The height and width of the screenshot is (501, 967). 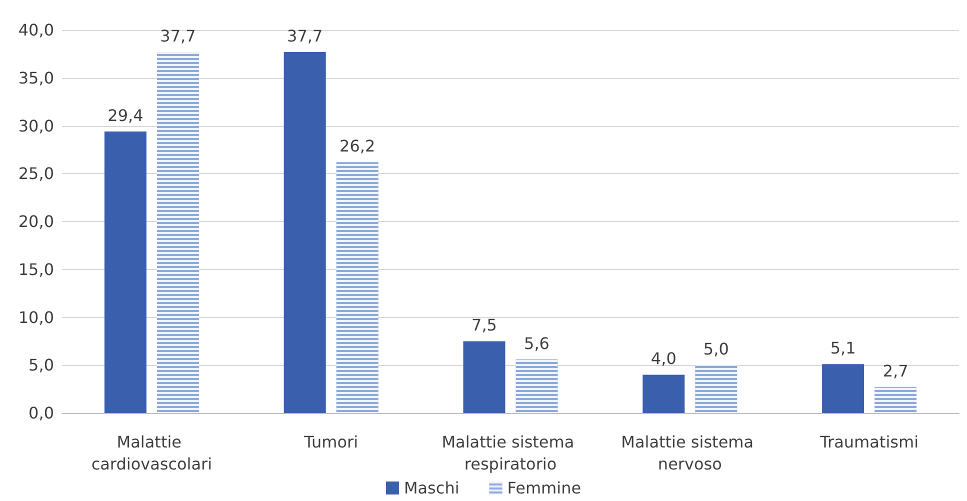 What do you see at coordinates (843, 348) in the screenshot?
I see `data-label: 5,1` at bounding box center [843, 348].